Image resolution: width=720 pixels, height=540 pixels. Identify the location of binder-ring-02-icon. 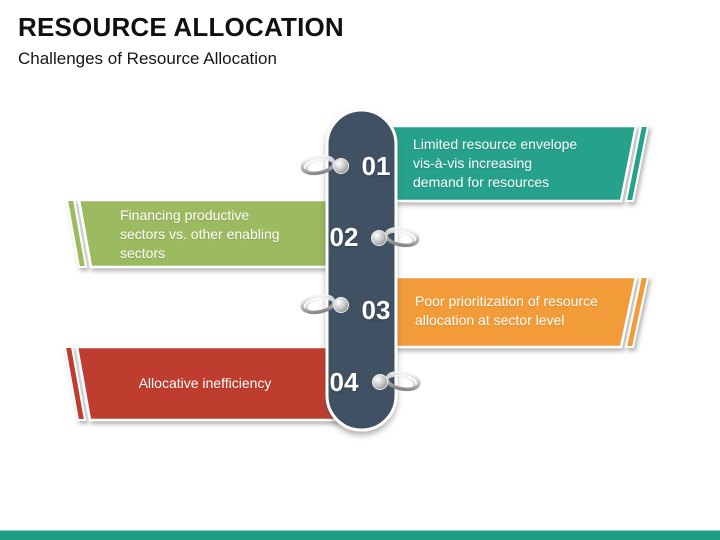
(395, 237).